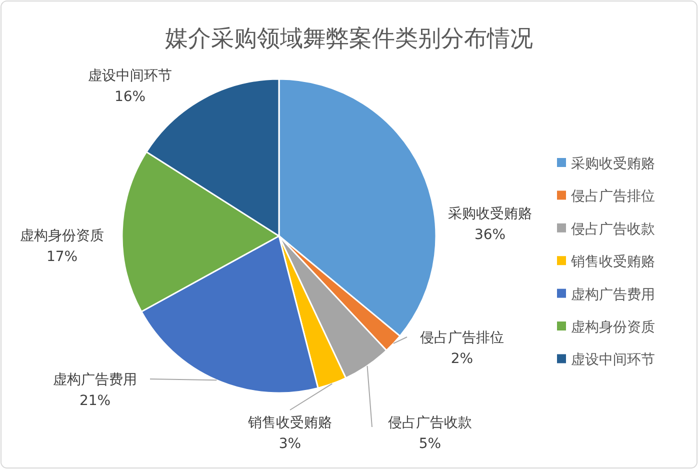 This screenshot has height=469, width=698. What do you see at coordinates (613, 229) in the screenshot?
I see `legend-label: 侵占广告收款` at bounding box center [613, 229].